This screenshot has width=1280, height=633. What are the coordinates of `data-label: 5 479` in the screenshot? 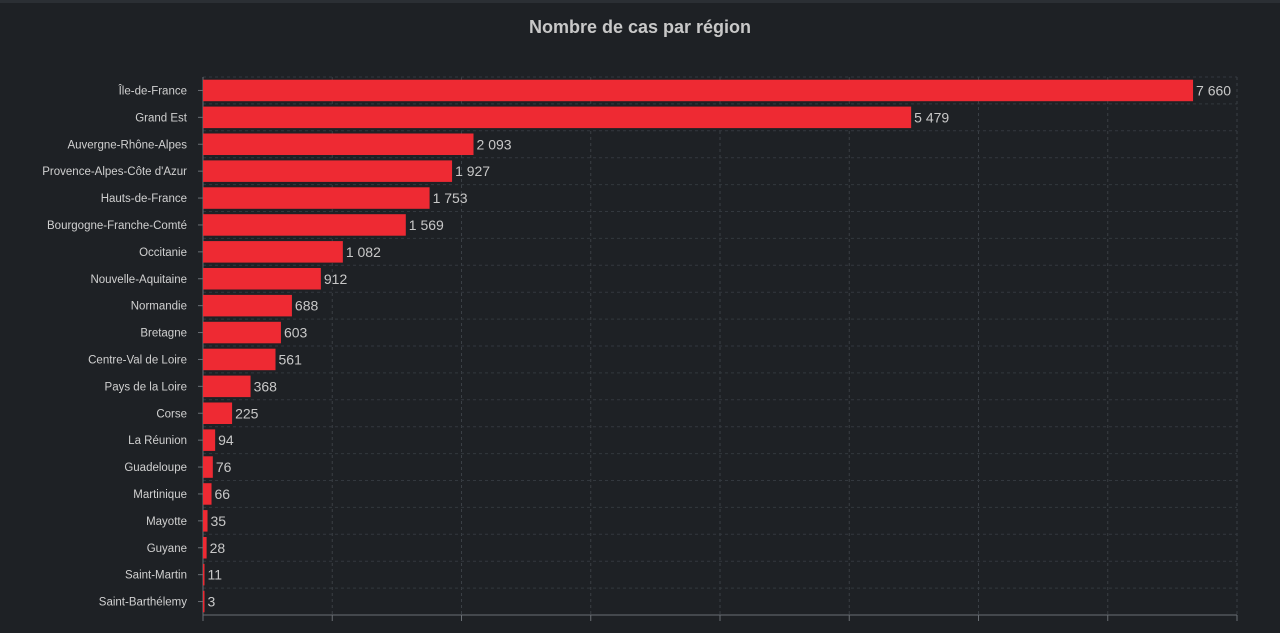 It's located at (931, 117).